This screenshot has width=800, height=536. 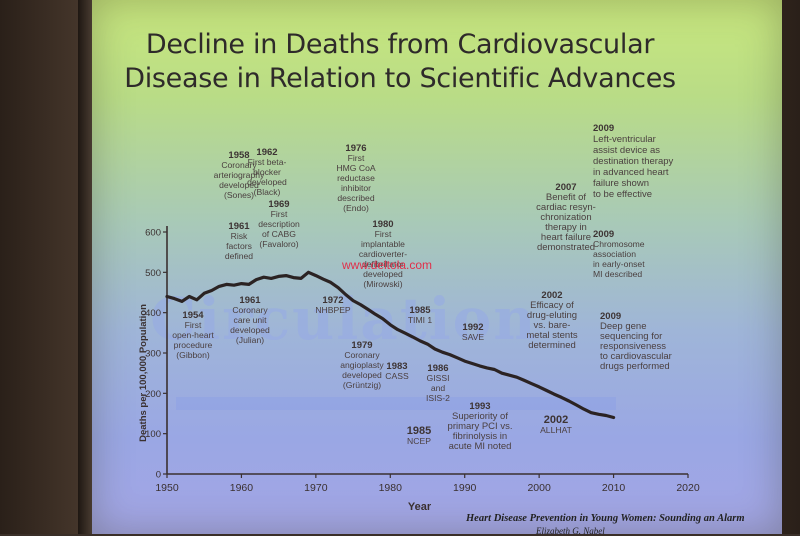 I want to click on annotation-text-line: CASS, so click(x=397, y=376).